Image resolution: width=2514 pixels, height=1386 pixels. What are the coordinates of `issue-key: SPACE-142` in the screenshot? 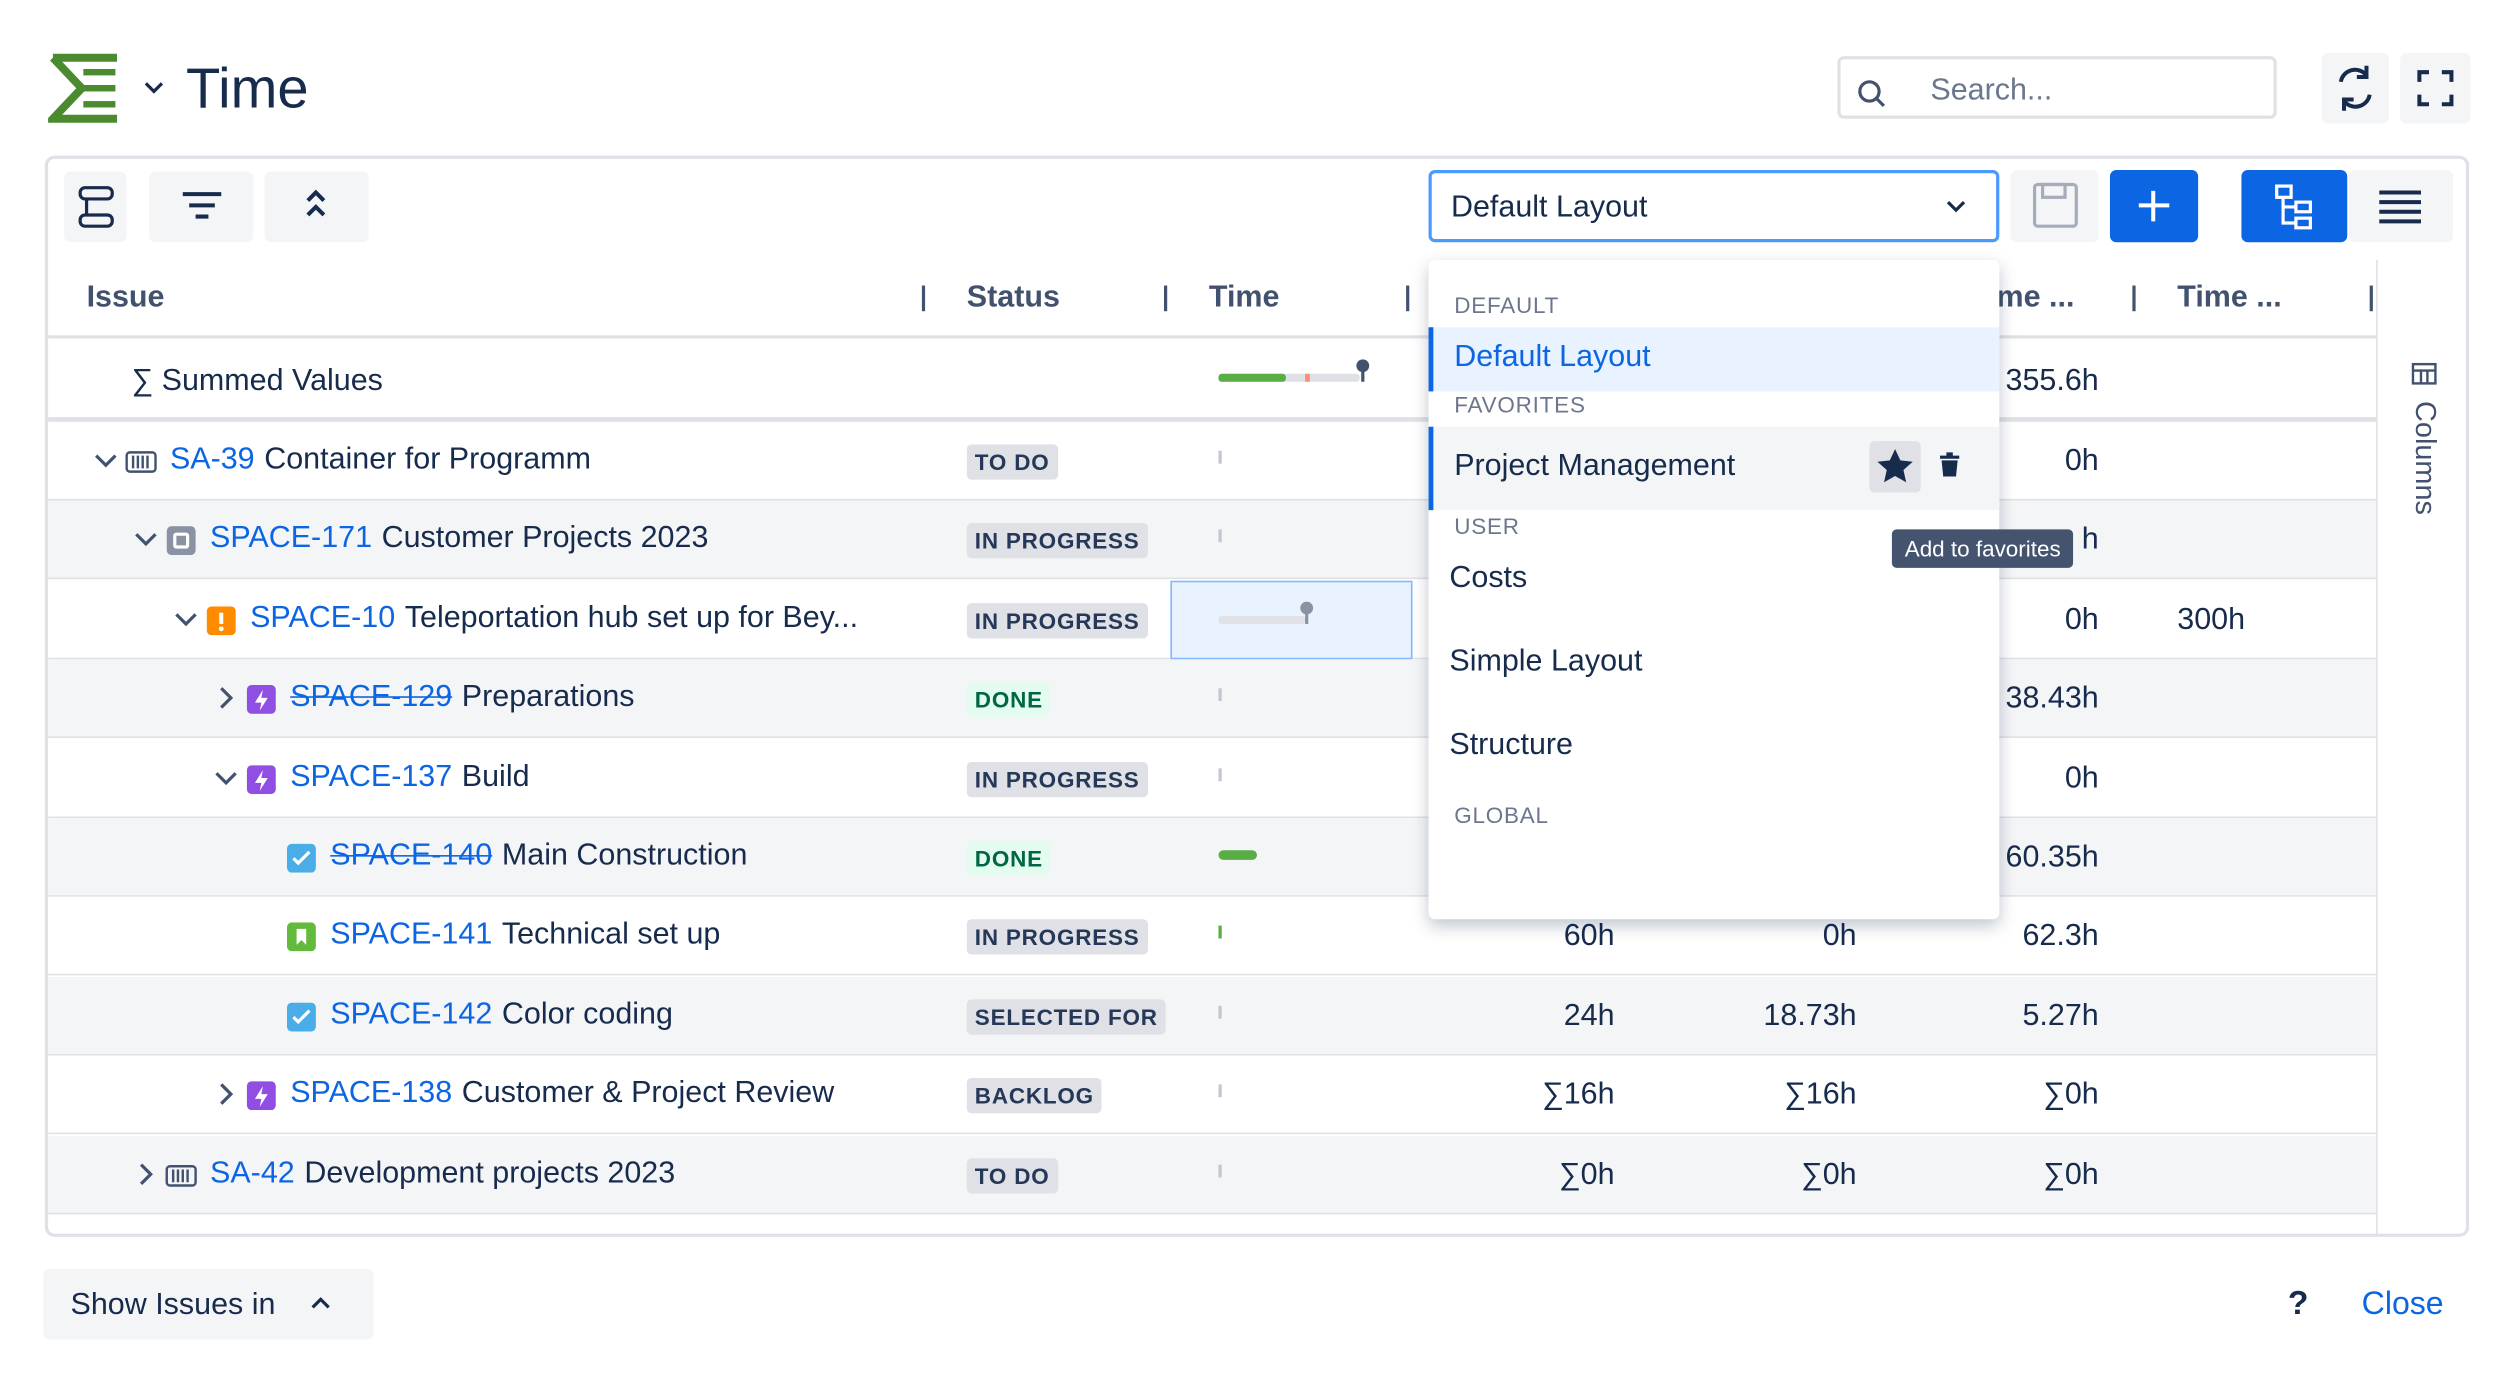 It's located at (411, 1014).